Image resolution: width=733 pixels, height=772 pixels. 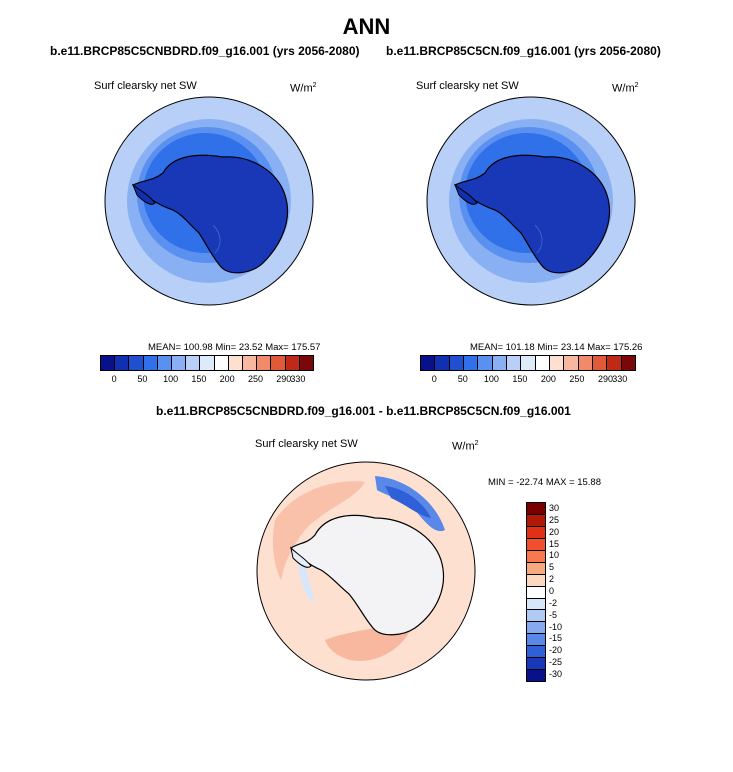 What do you see at coordinates (209, 201) in the screenshot?
I see `panel1-polar-map` at bounding box center [209, 201].